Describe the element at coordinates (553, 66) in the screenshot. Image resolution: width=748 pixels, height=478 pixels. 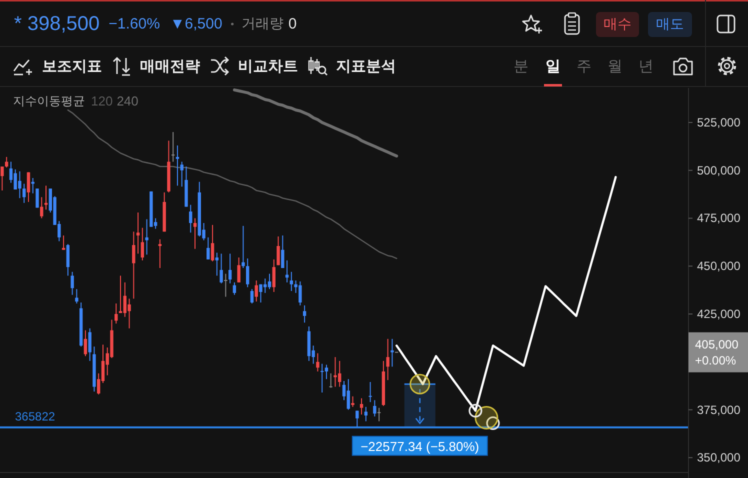
I see `text: 일` at that location.